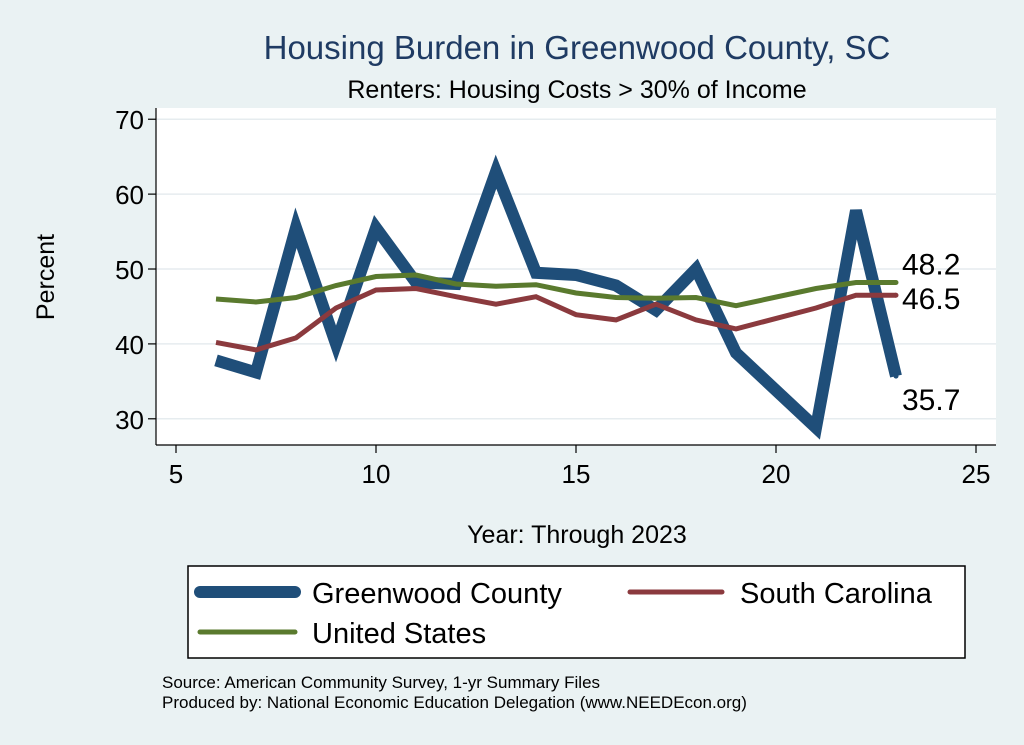  Describe the element at coordinates (896, 295) in the screenshot. I see `series-end-point-south-carolina` at that location.